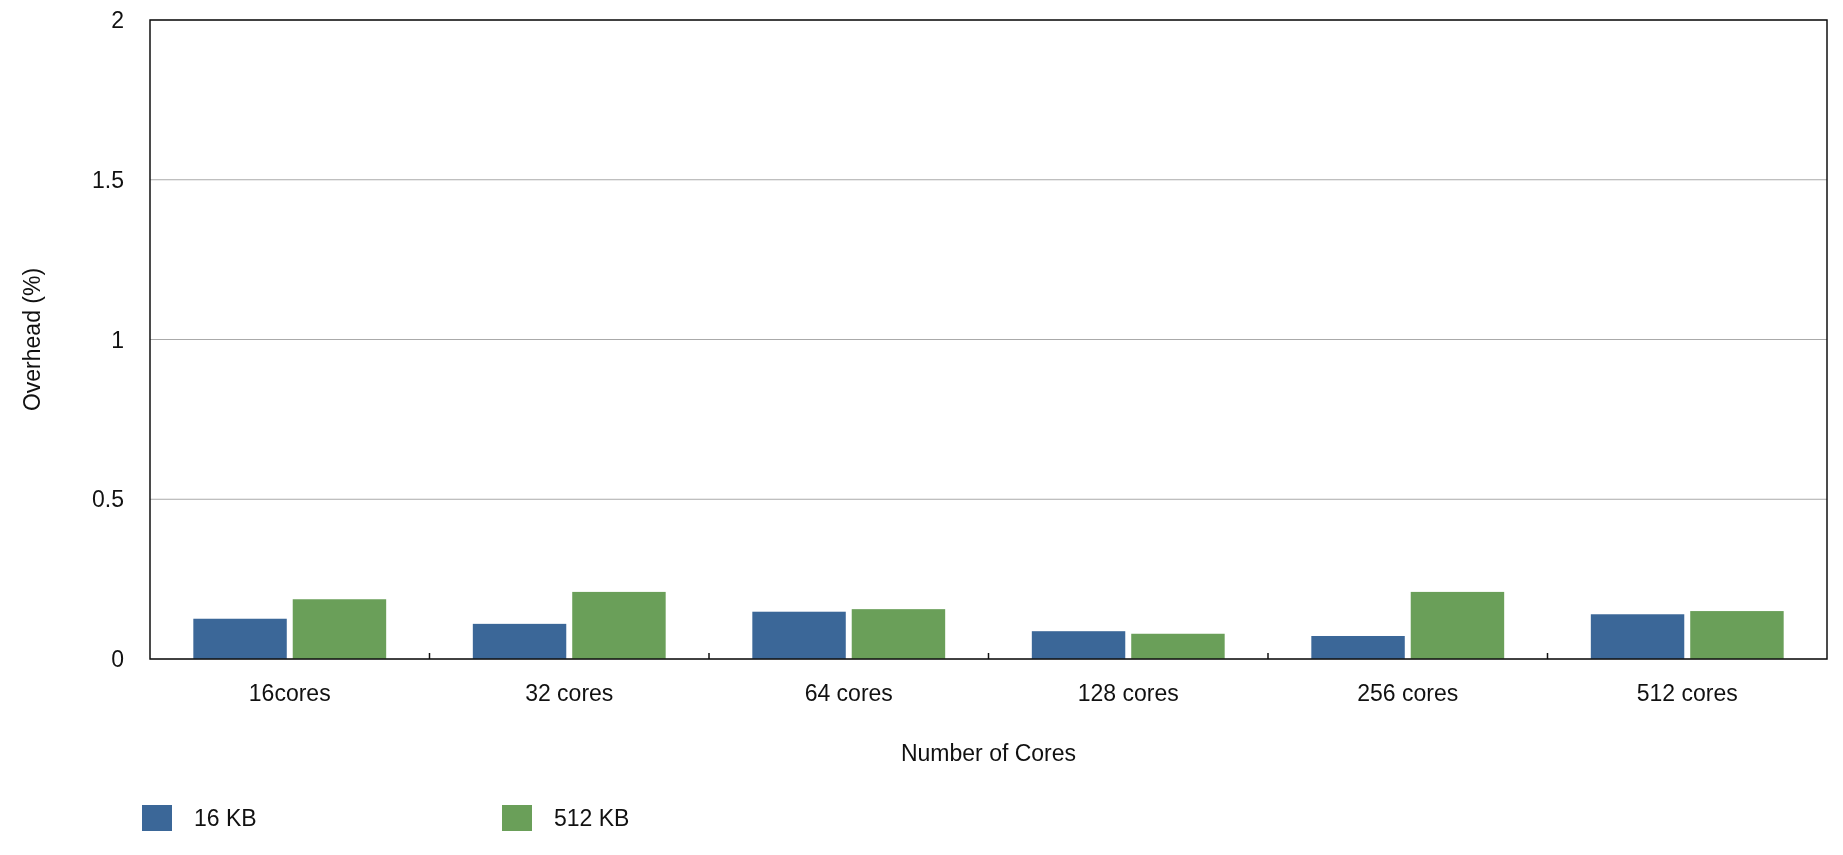 This screenshot has height=855, width=1843. Describe the element at coordinates (569, 693) in the screenshot. I see `x-tick-label: 32 cores` at that location.